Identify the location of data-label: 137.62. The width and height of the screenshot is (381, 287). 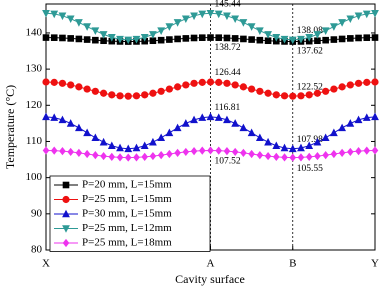
(310, 52).